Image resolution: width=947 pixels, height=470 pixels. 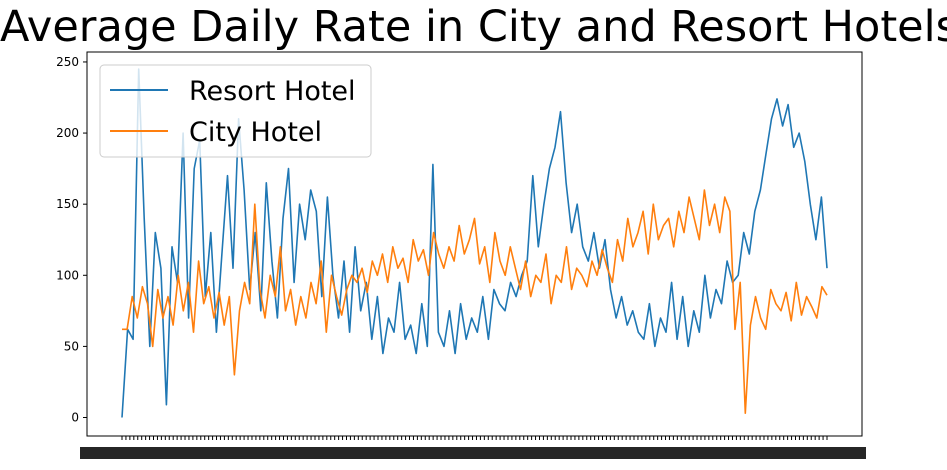 I want to click on y-tick-label: 250, so click(x=67, y=62).